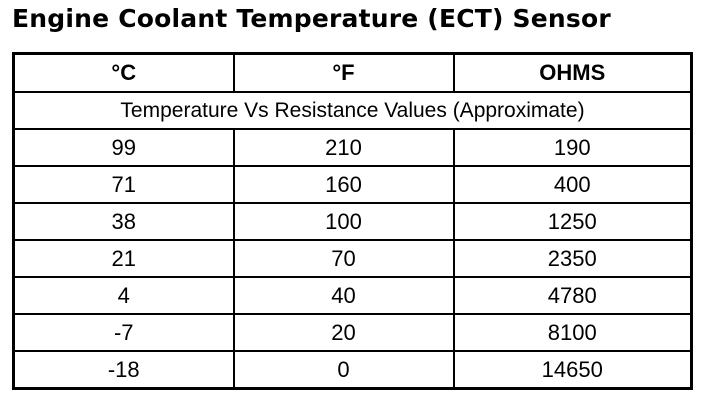  What do you see at coordinates (343, 332) in the screenshot?
I see `table-cell: 20` at bounding box center [343, 332].